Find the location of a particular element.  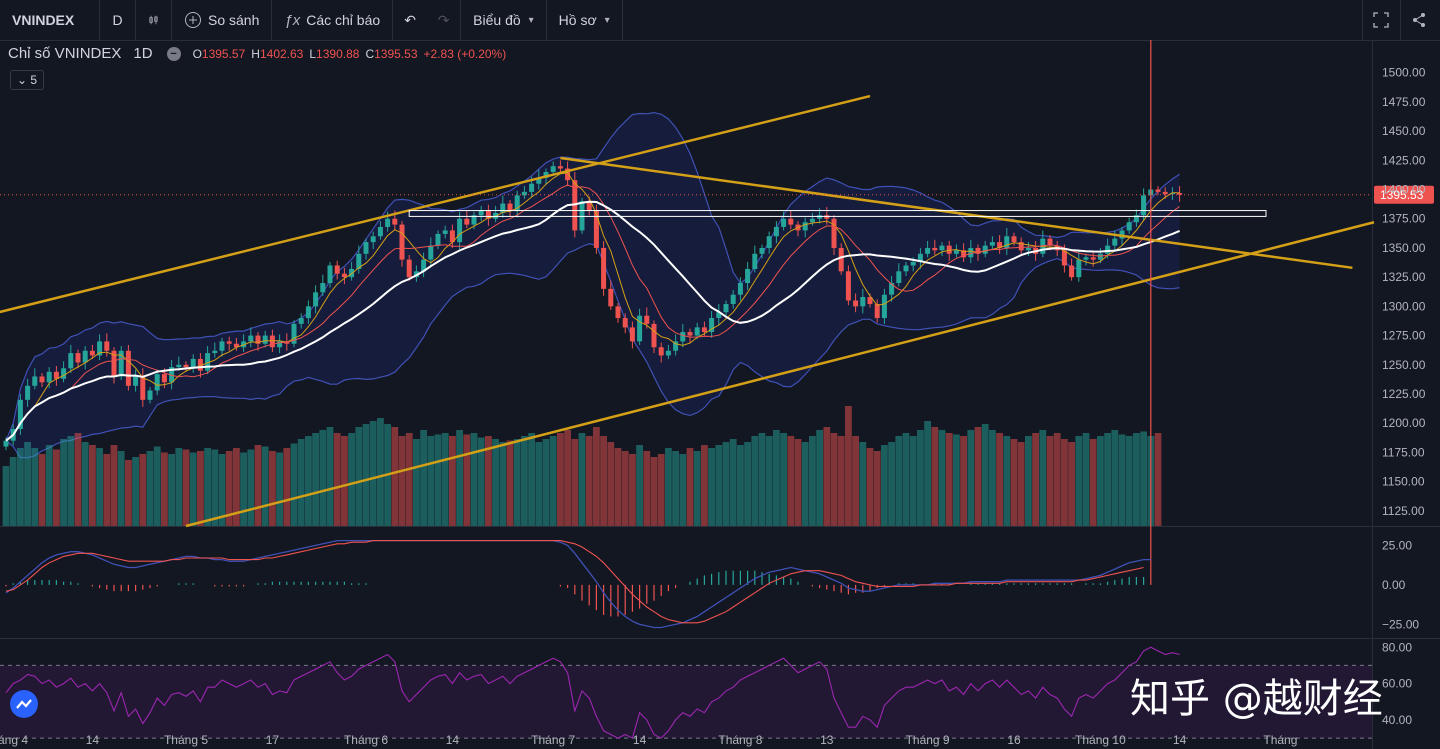

time-tick-label: 16 is located at coordinates (1014, 740).